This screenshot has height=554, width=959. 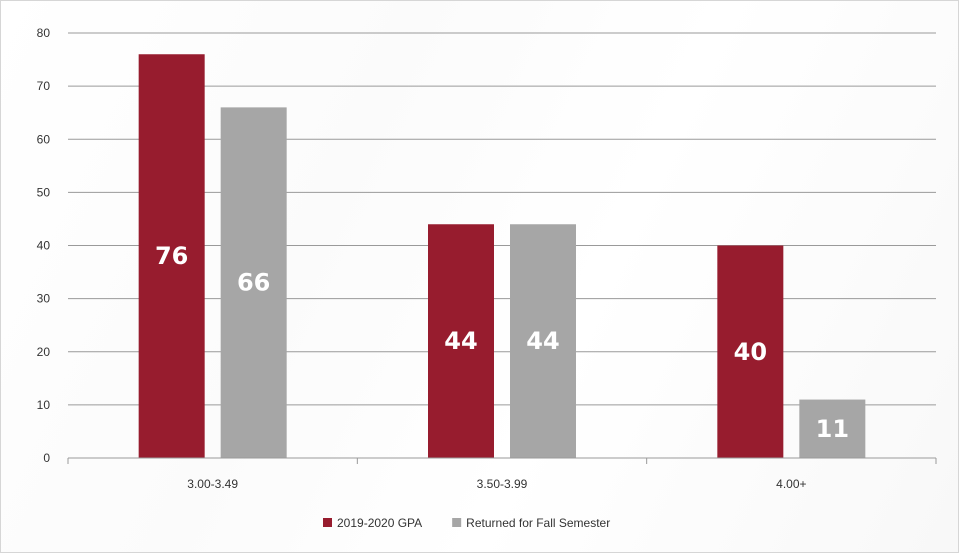 What do you see at coordinates (502, 484) in the screenshot?
I see `x-tick-label: 3.50-3.99` at bounding box center [502, 484].